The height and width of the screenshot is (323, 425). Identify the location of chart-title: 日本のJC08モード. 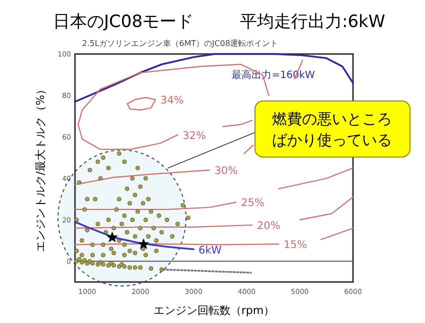
(123, 22).